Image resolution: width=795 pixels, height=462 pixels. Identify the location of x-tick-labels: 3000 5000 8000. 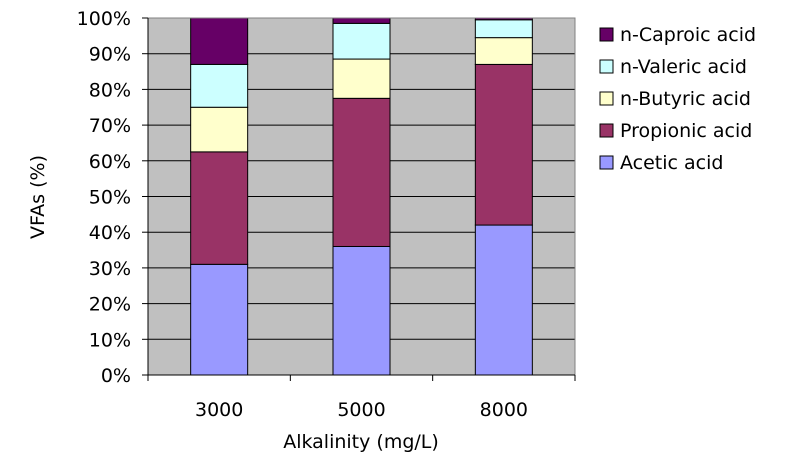
(361, 410).